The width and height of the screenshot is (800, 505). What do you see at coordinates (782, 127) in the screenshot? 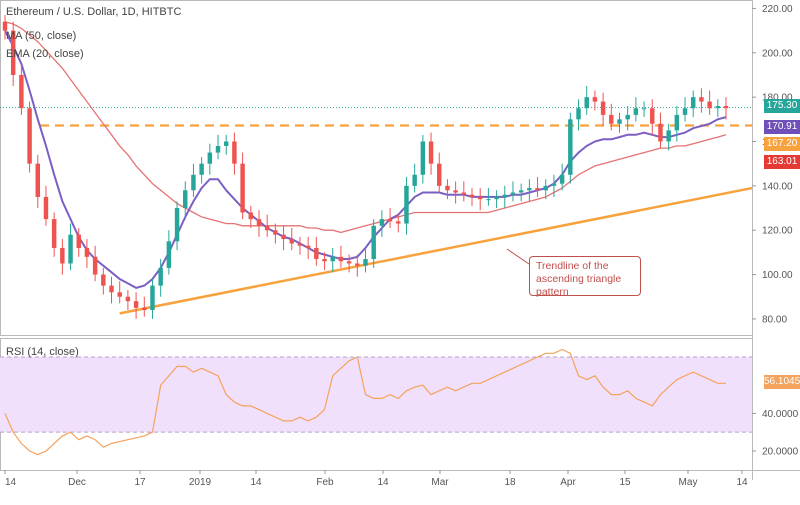
I see `ema20-price-tag: 170.91` at bounding box center [782, 127].